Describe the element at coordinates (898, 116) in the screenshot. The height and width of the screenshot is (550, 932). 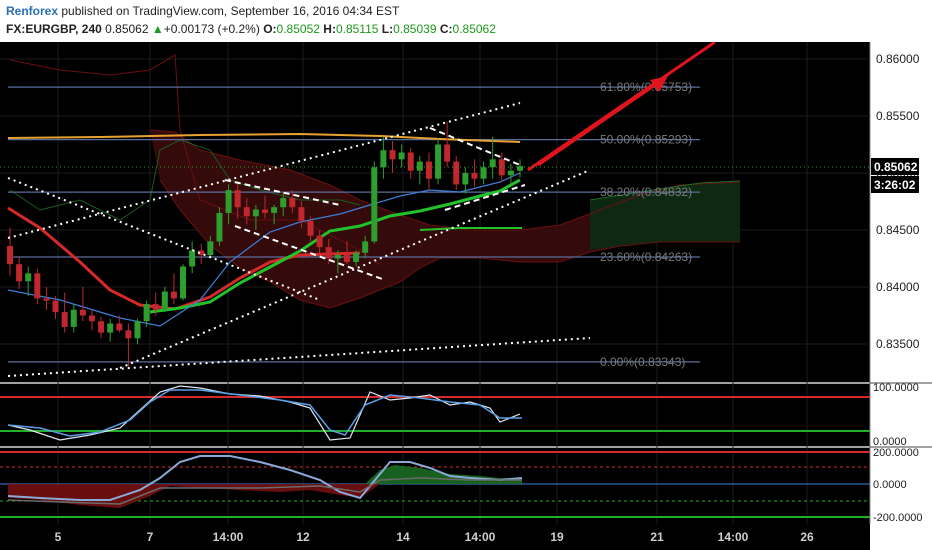
I see `price-tick-label: 0.85500` at that location.